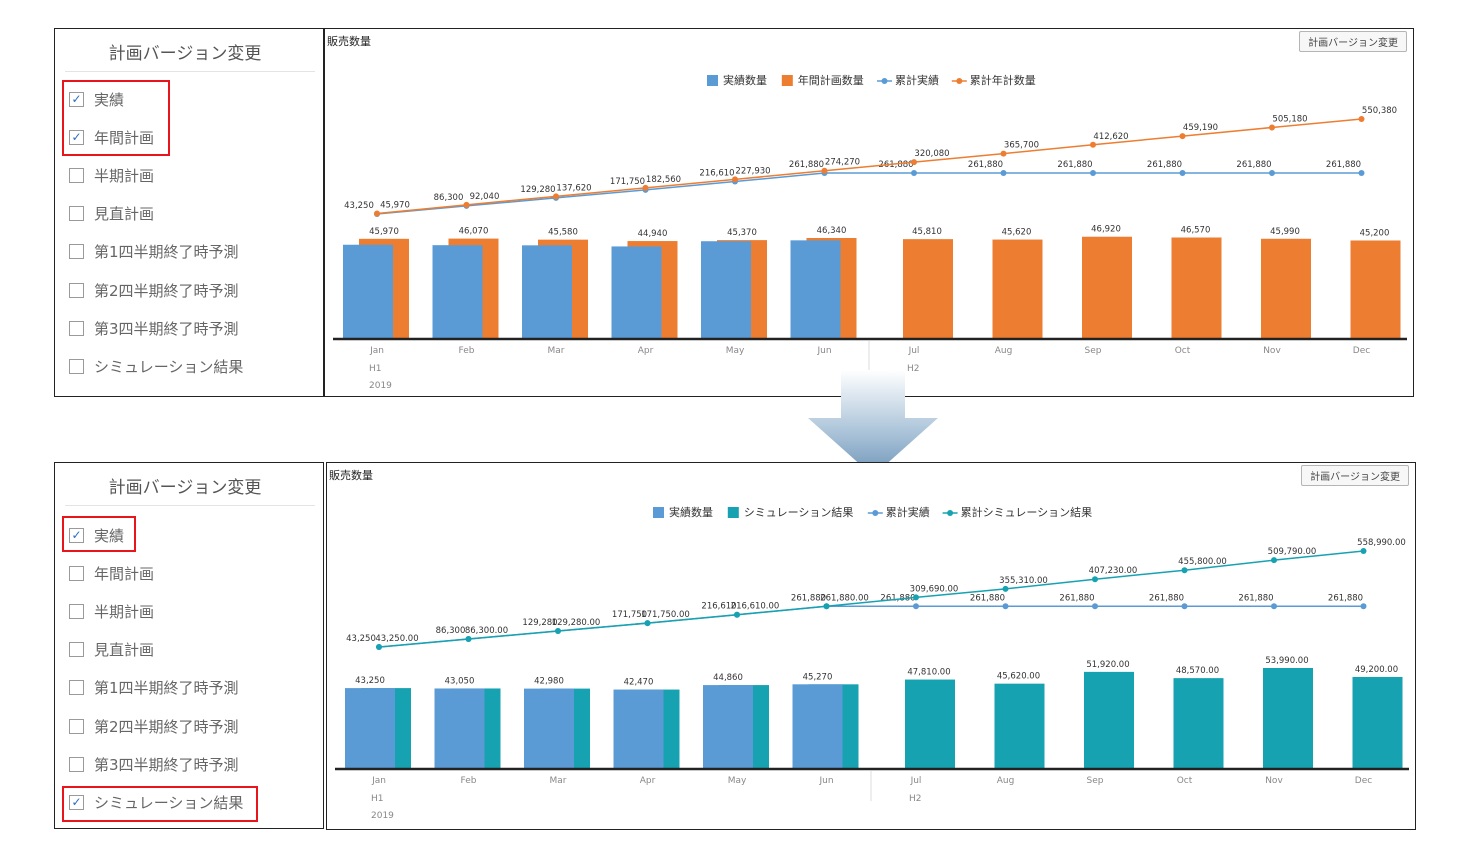 The height and width of the screenshot is (863, 1463). What do you see at coordinates (361, 639) in the screenshot?
I see `line-data-label: 43,250` at bounding box center [361, 639].